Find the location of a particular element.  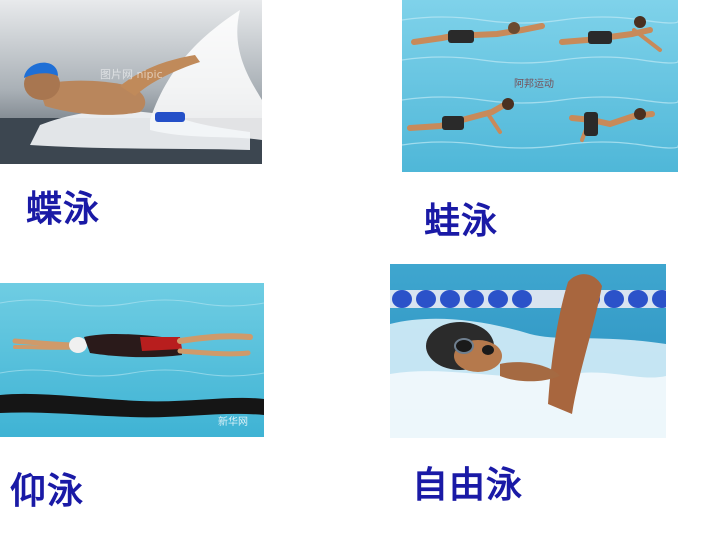

backstroke-watermark: 新华网 is located at coordinates (233, 421).